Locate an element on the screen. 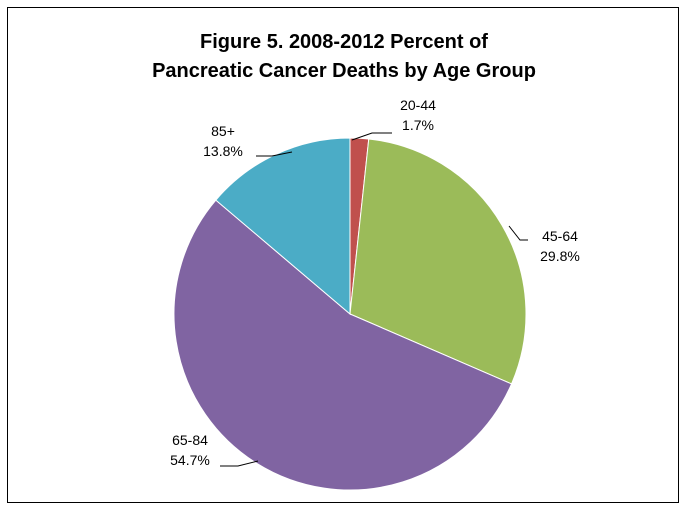 This screenshot has height=510, width=688. slice-category-label: 20-44 is located at coordinates (418, 105).